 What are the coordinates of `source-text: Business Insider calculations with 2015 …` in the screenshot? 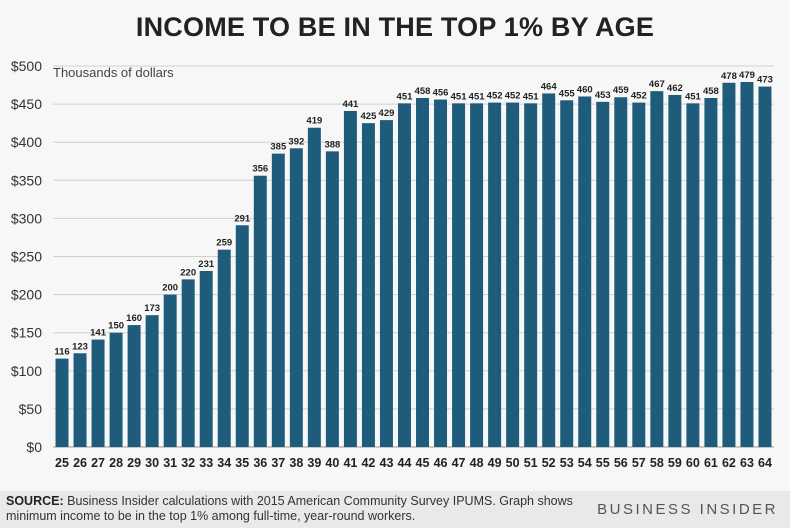 It's located at (289, 508).